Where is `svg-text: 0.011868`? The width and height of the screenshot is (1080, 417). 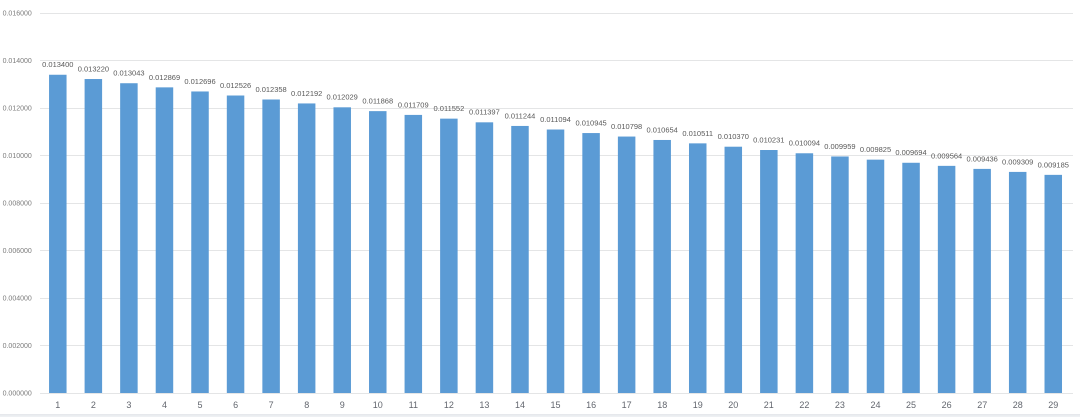 svg-text: 0.011868 is located at coordinates (377, 101).